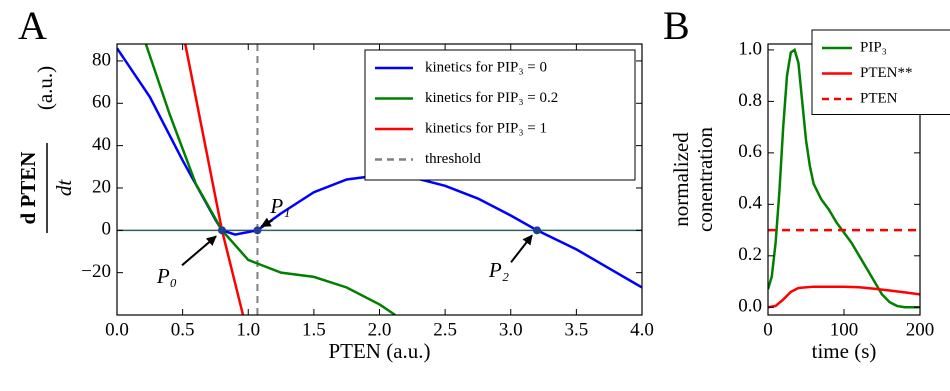 The height and width of the screenshot is (391, 950). Describe the element at coordinates (750, 100) in the screenshot. I see `y-tick-label: 0.8` at that location.